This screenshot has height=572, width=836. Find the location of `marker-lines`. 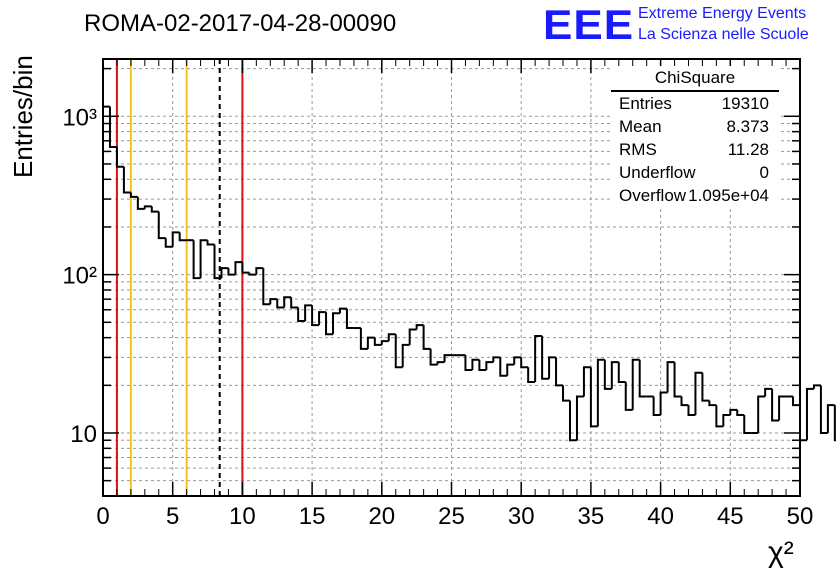

marker-lines is located at coordinates (179, 277).